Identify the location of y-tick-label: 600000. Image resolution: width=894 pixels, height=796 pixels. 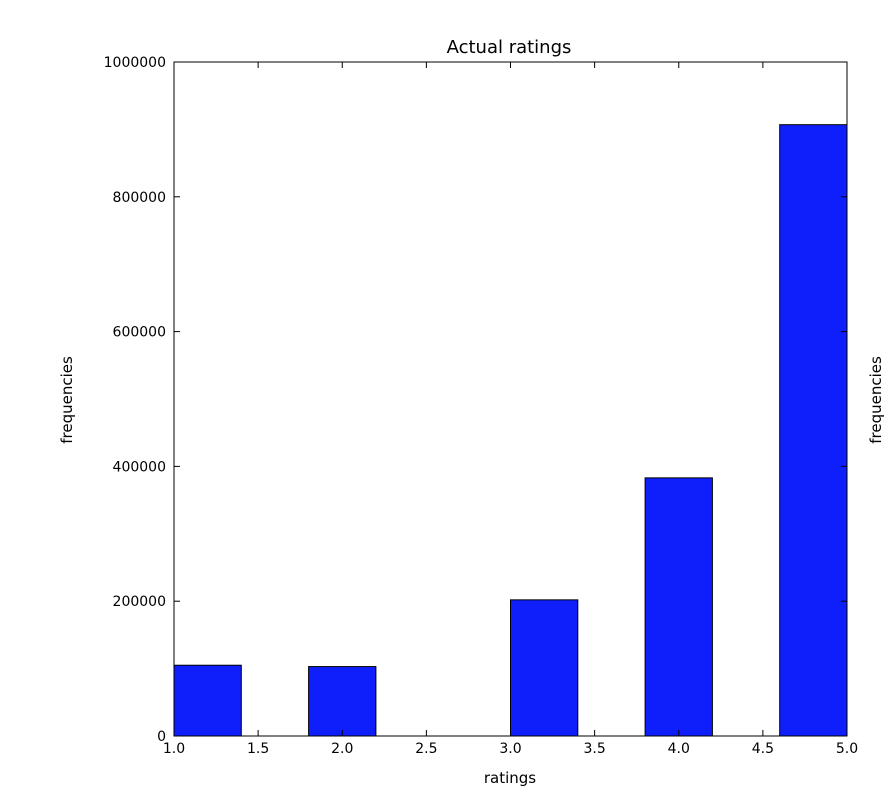
(139, 333).